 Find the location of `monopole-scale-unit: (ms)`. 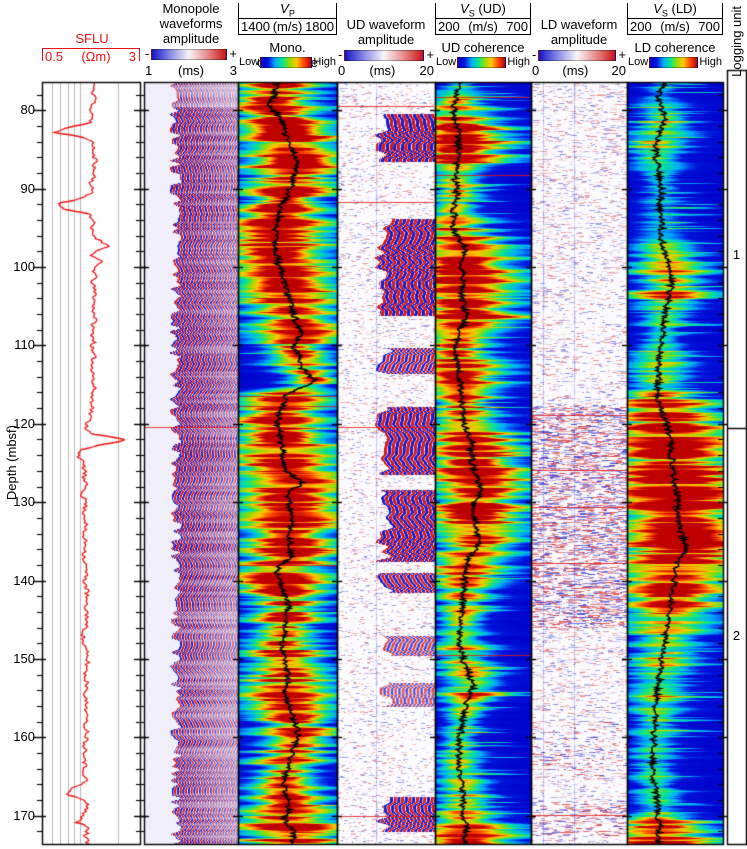

monopole-scale-unit: (ms) is located at coordinates (191, 70).